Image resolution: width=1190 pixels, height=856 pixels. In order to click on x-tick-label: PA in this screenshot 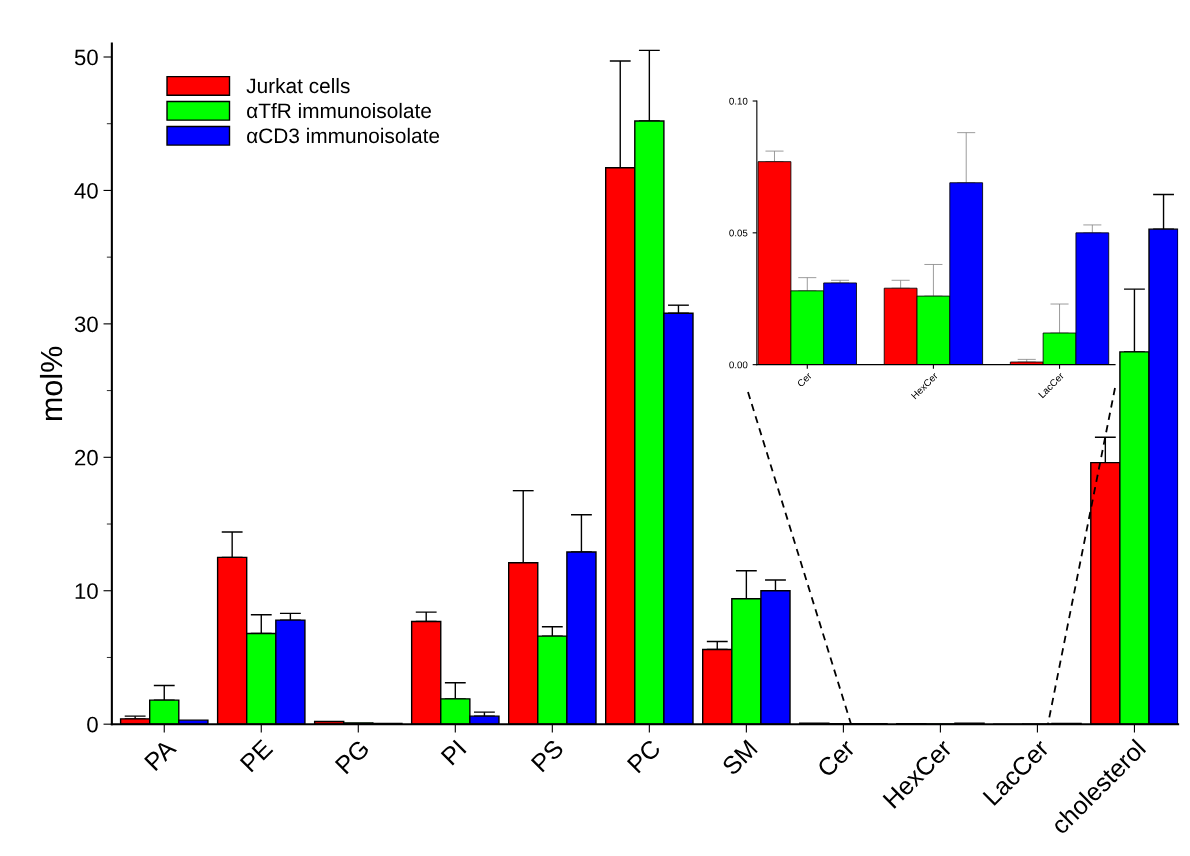, I will do `click(161, 755)`.